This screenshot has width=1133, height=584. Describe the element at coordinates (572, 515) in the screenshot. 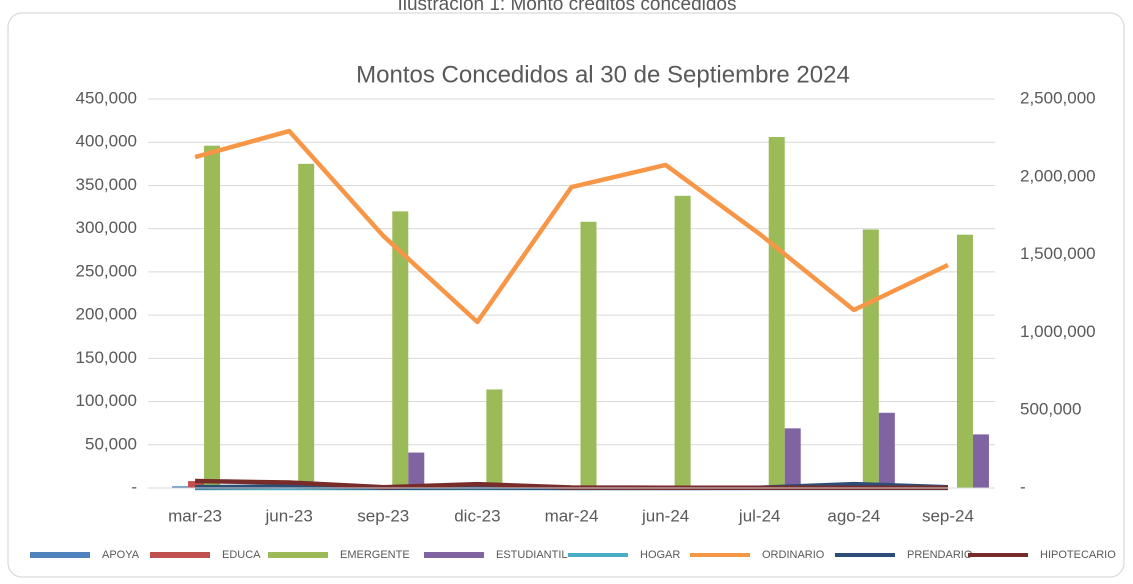

I see `x-tick-label: mar-24` at that location.